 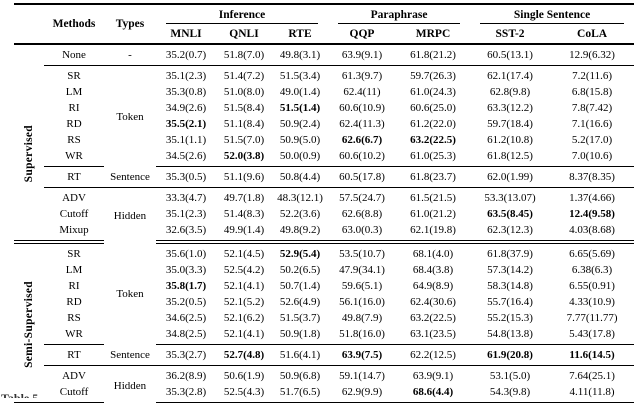 I want to click on value-cell: 63.9(9.1), so click(x=433, y=376).